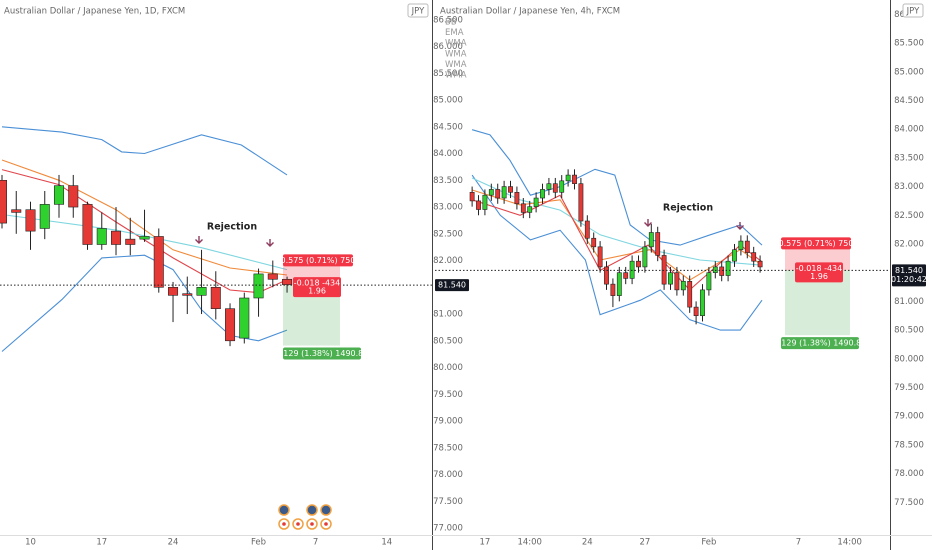  I want to click on y-tick-label: 85.500, so click(448, 74).